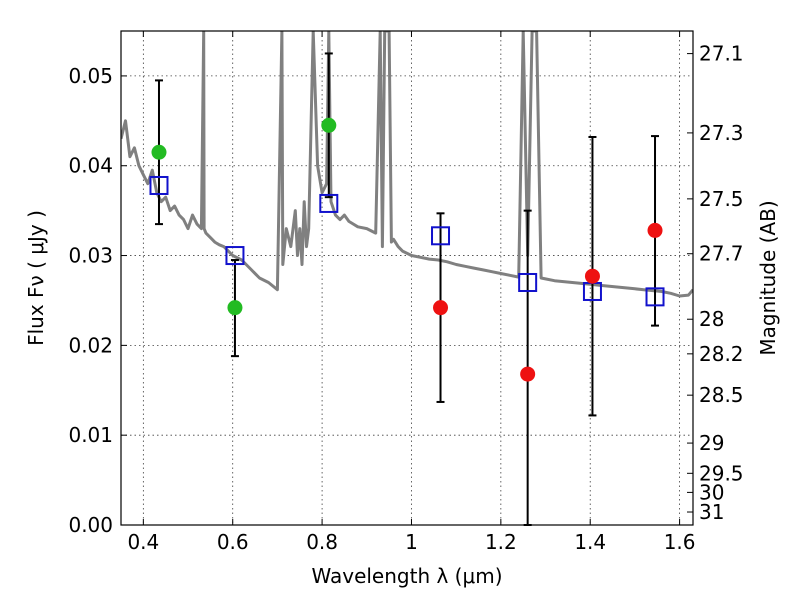 This screenshot has height=600, width=800. Describe the element at coordinates (90, 435) in the screenshot. I see `y-tick-label: 0.01` at that location.